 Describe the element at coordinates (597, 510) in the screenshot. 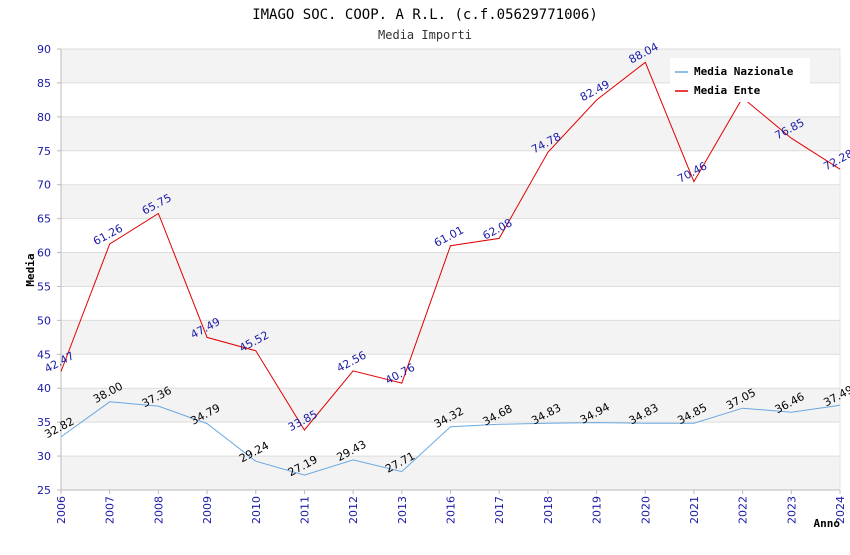

I see `x-tick-label: 2019` at that location.